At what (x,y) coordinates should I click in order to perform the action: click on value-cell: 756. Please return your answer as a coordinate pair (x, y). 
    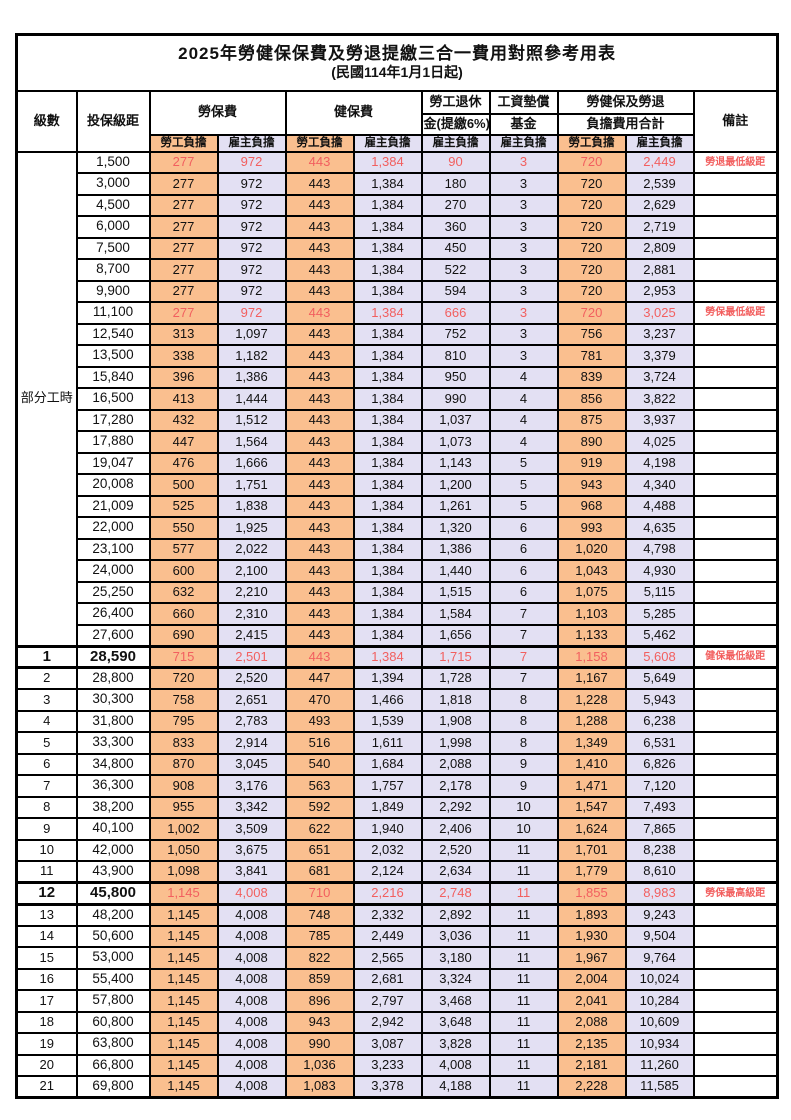
    Looking at the image, I should click on (591, 334).